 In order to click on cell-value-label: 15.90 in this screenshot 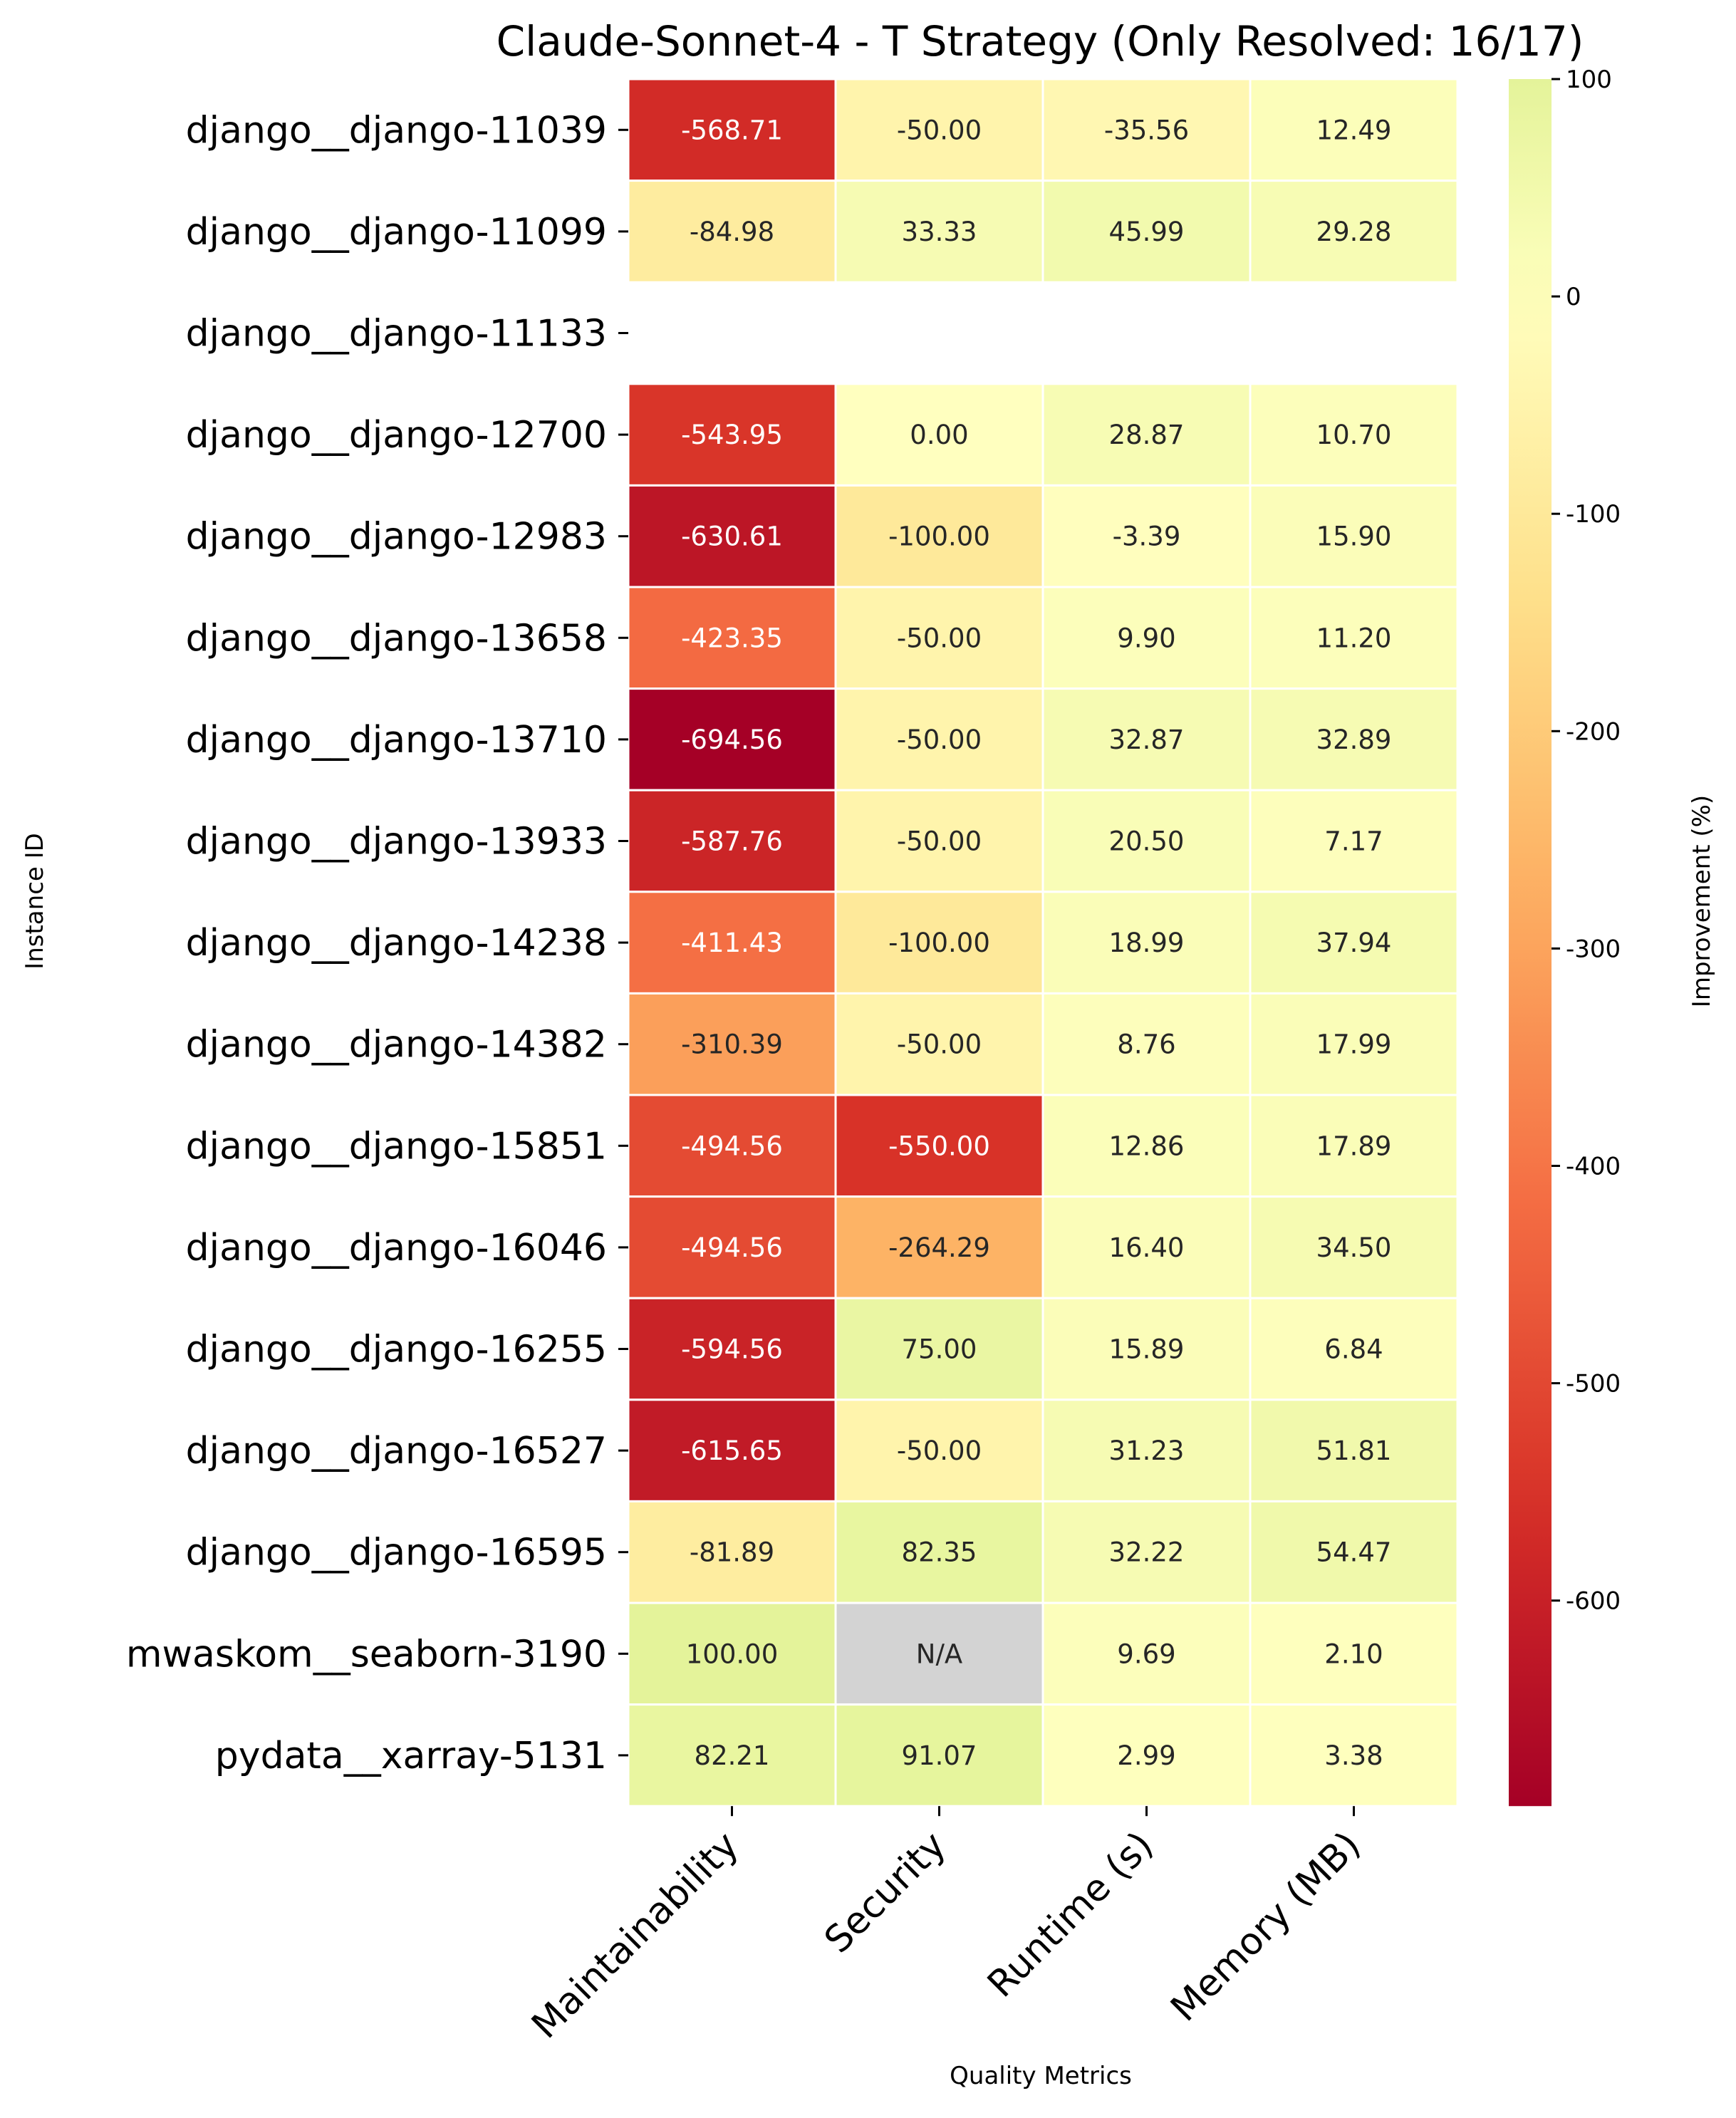, I will do `click(1354, 537)`.